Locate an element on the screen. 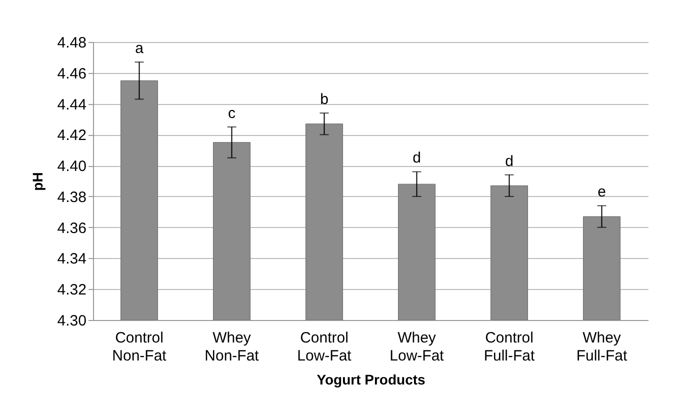 The image size is (681, 405). x-tick-label: Control Low-Fat is located at coordinates (324, 347).